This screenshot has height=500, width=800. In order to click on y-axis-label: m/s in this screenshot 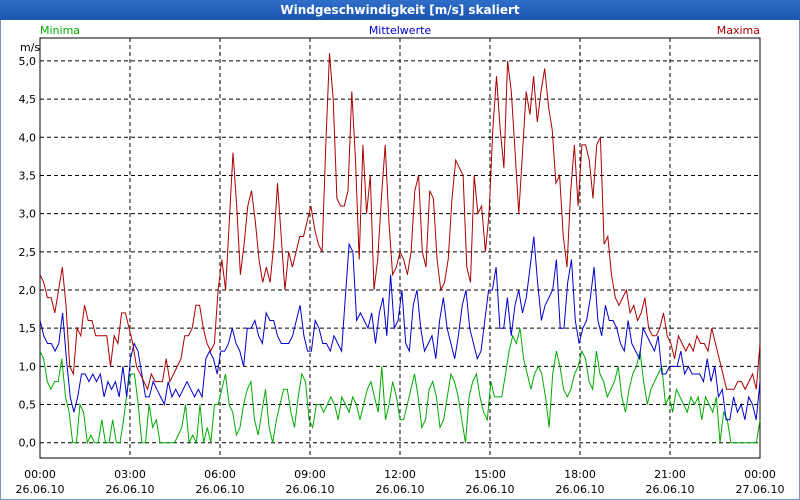, I will do `click(30, 47)`.